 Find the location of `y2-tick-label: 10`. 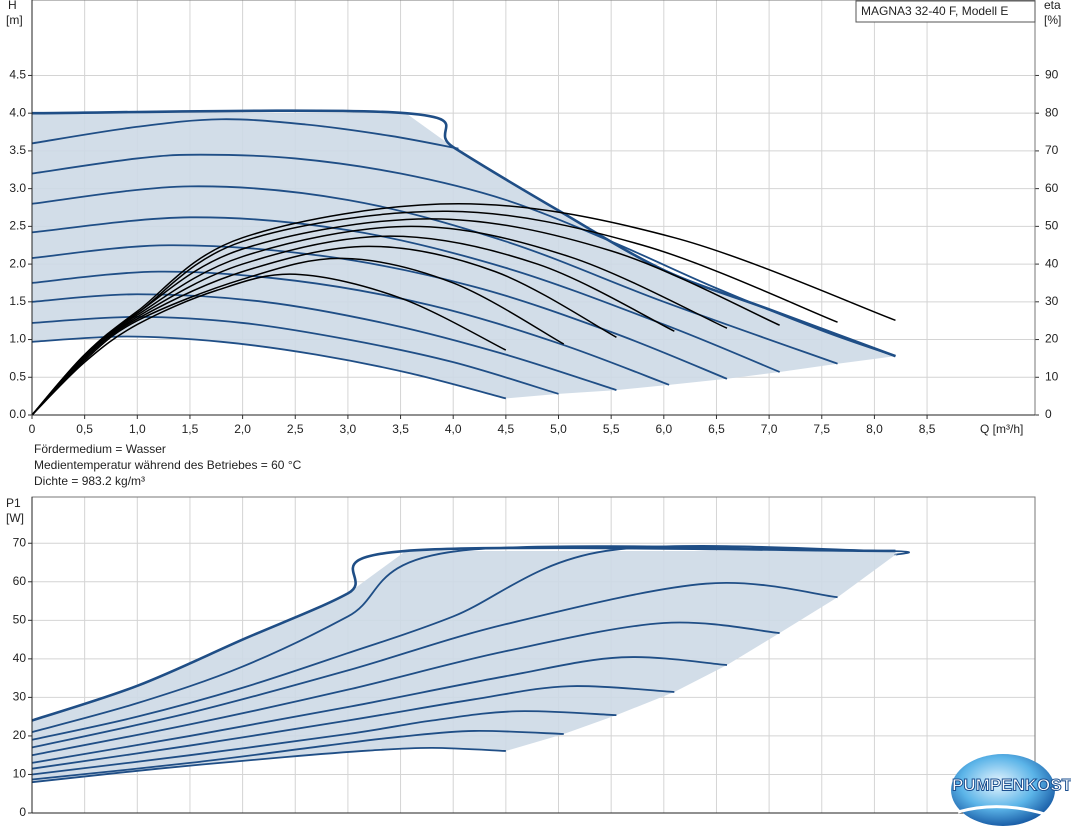

y2-tick-label: 10 is located at coordinates (1052, 376).